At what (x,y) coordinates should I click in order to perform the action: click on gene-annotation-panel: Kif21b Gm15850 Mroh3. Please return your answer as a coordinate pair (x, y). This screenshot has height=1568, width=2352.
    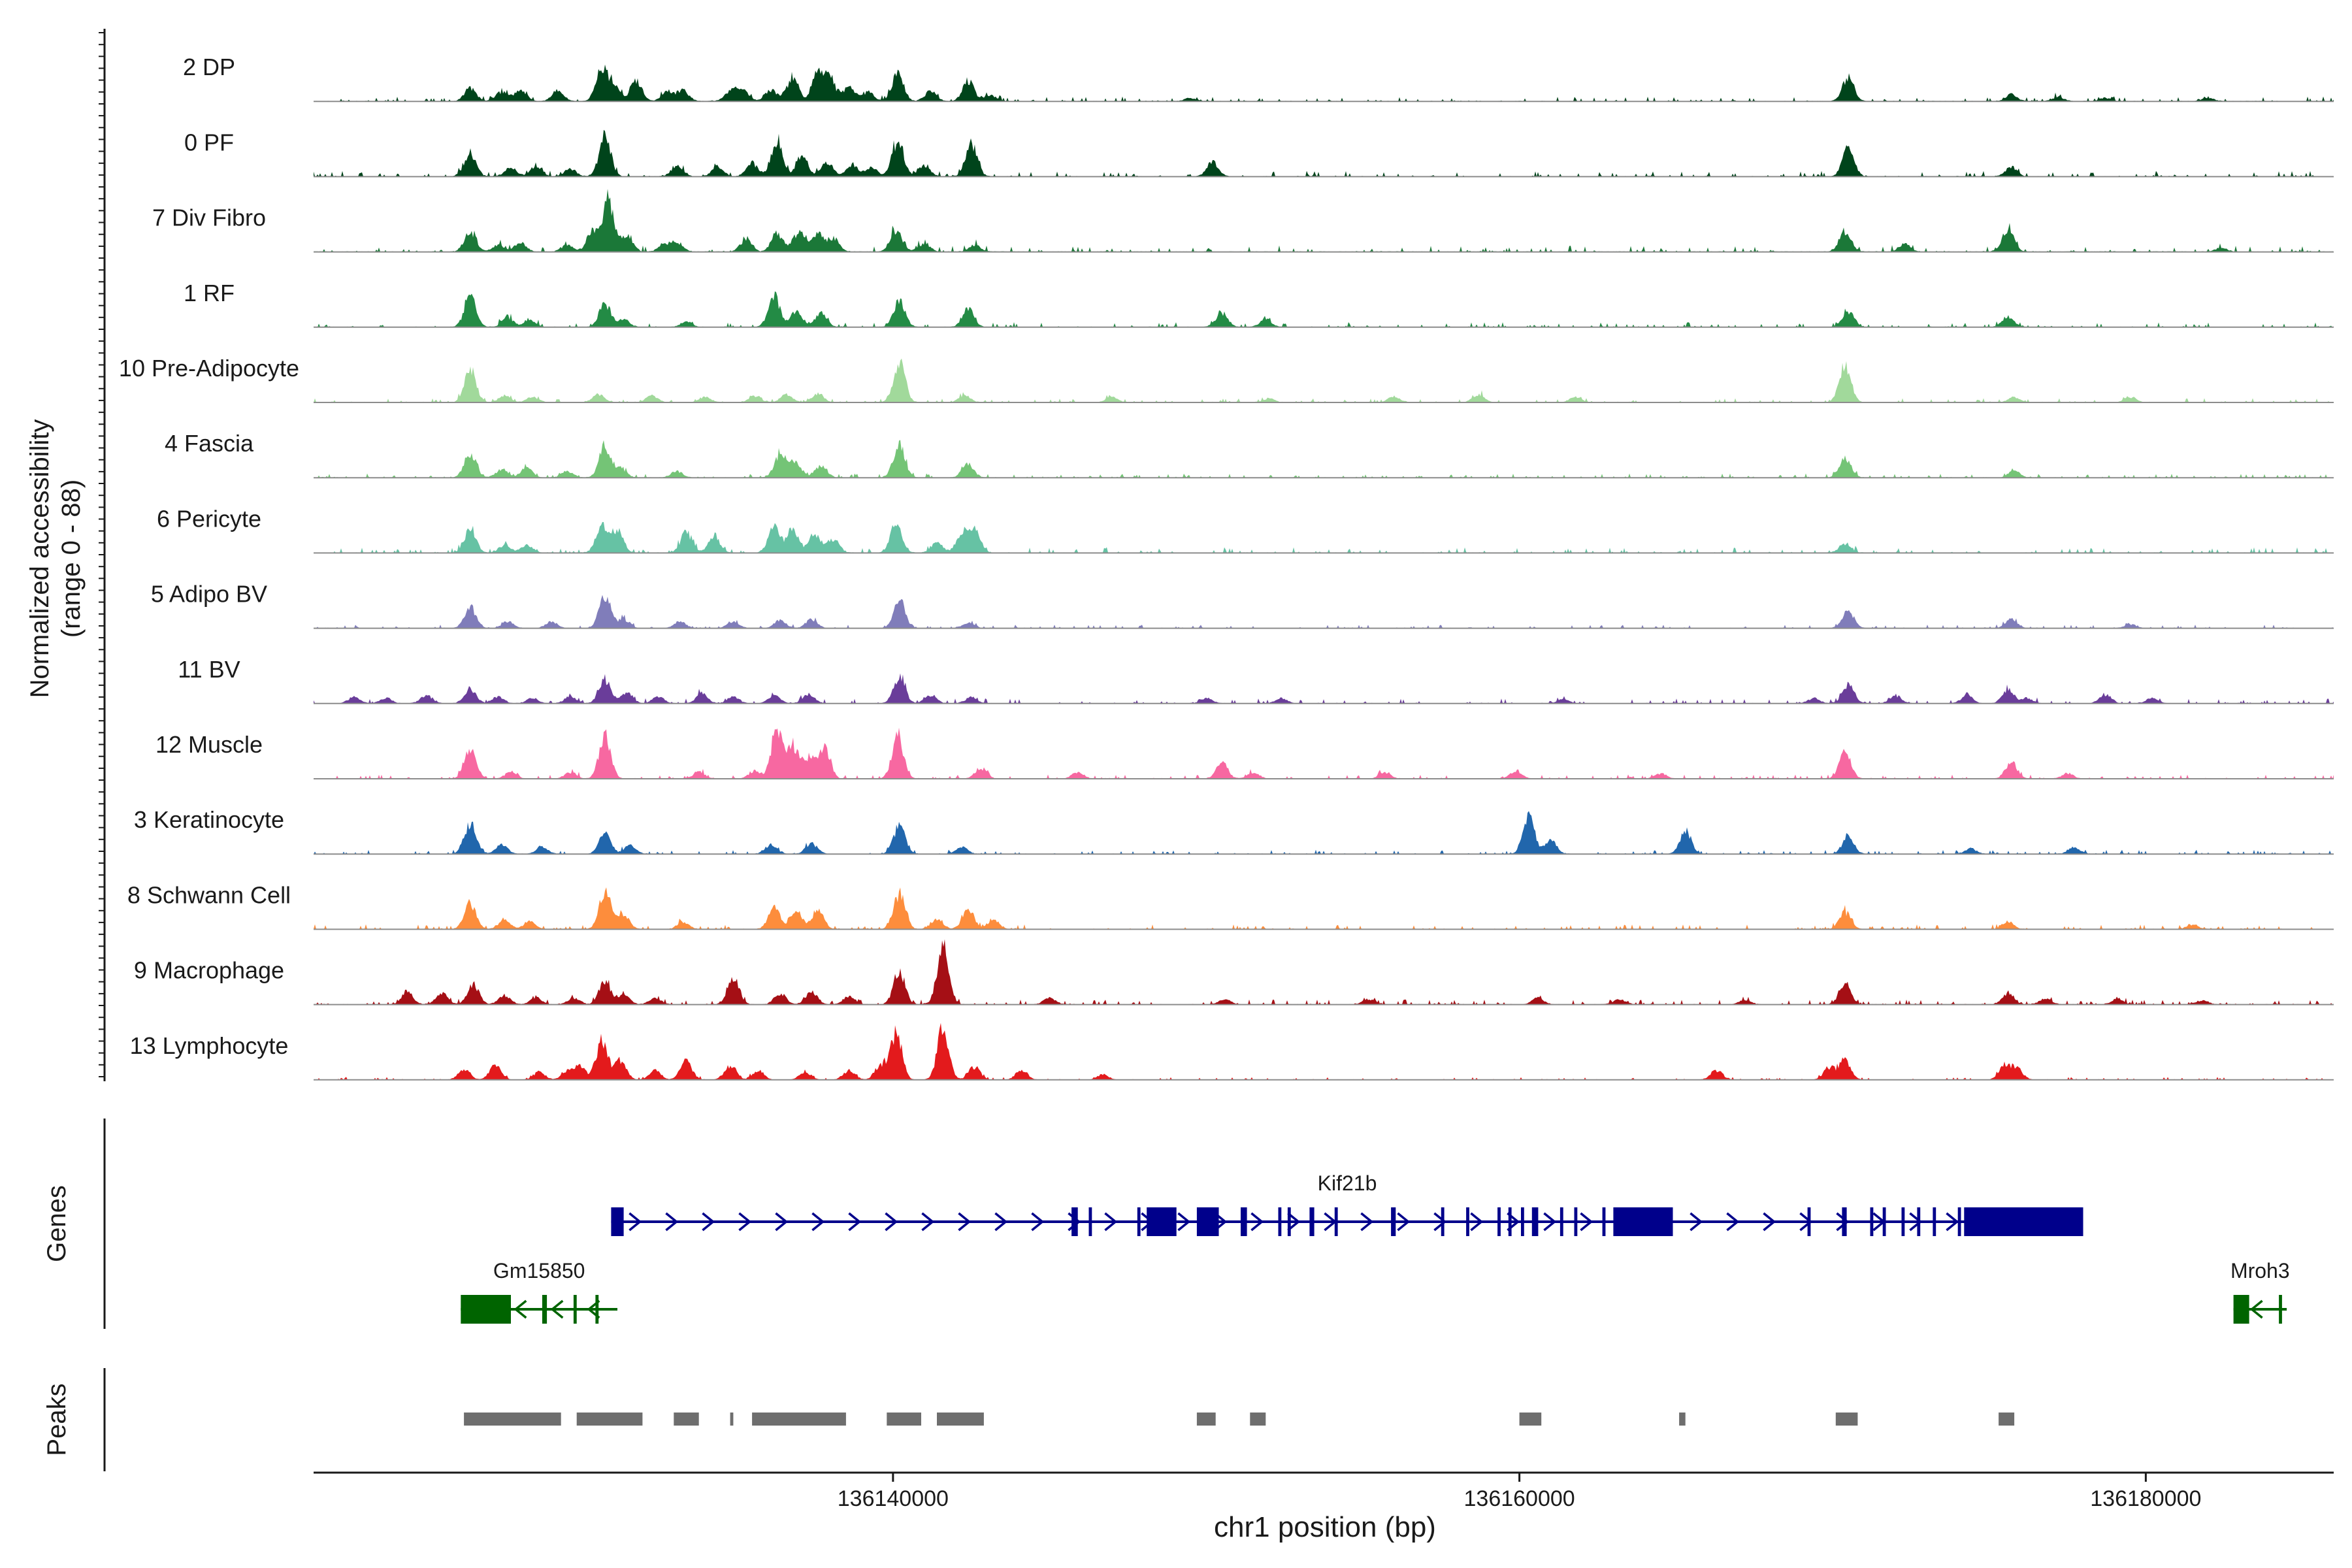
    Looking at the image, I should click on (1375, 1247).